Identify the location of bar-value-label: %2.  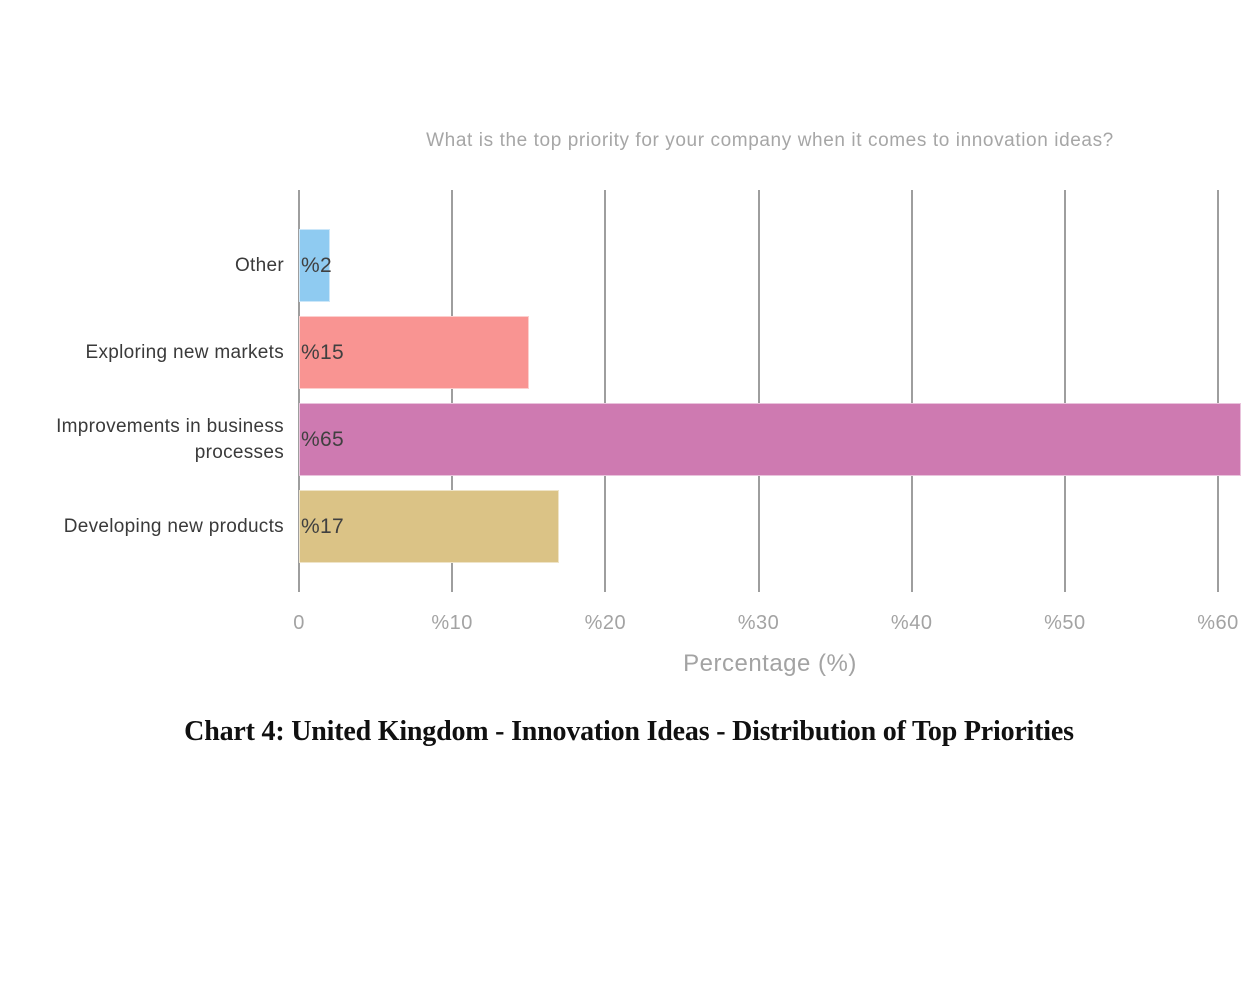
(316, 265).